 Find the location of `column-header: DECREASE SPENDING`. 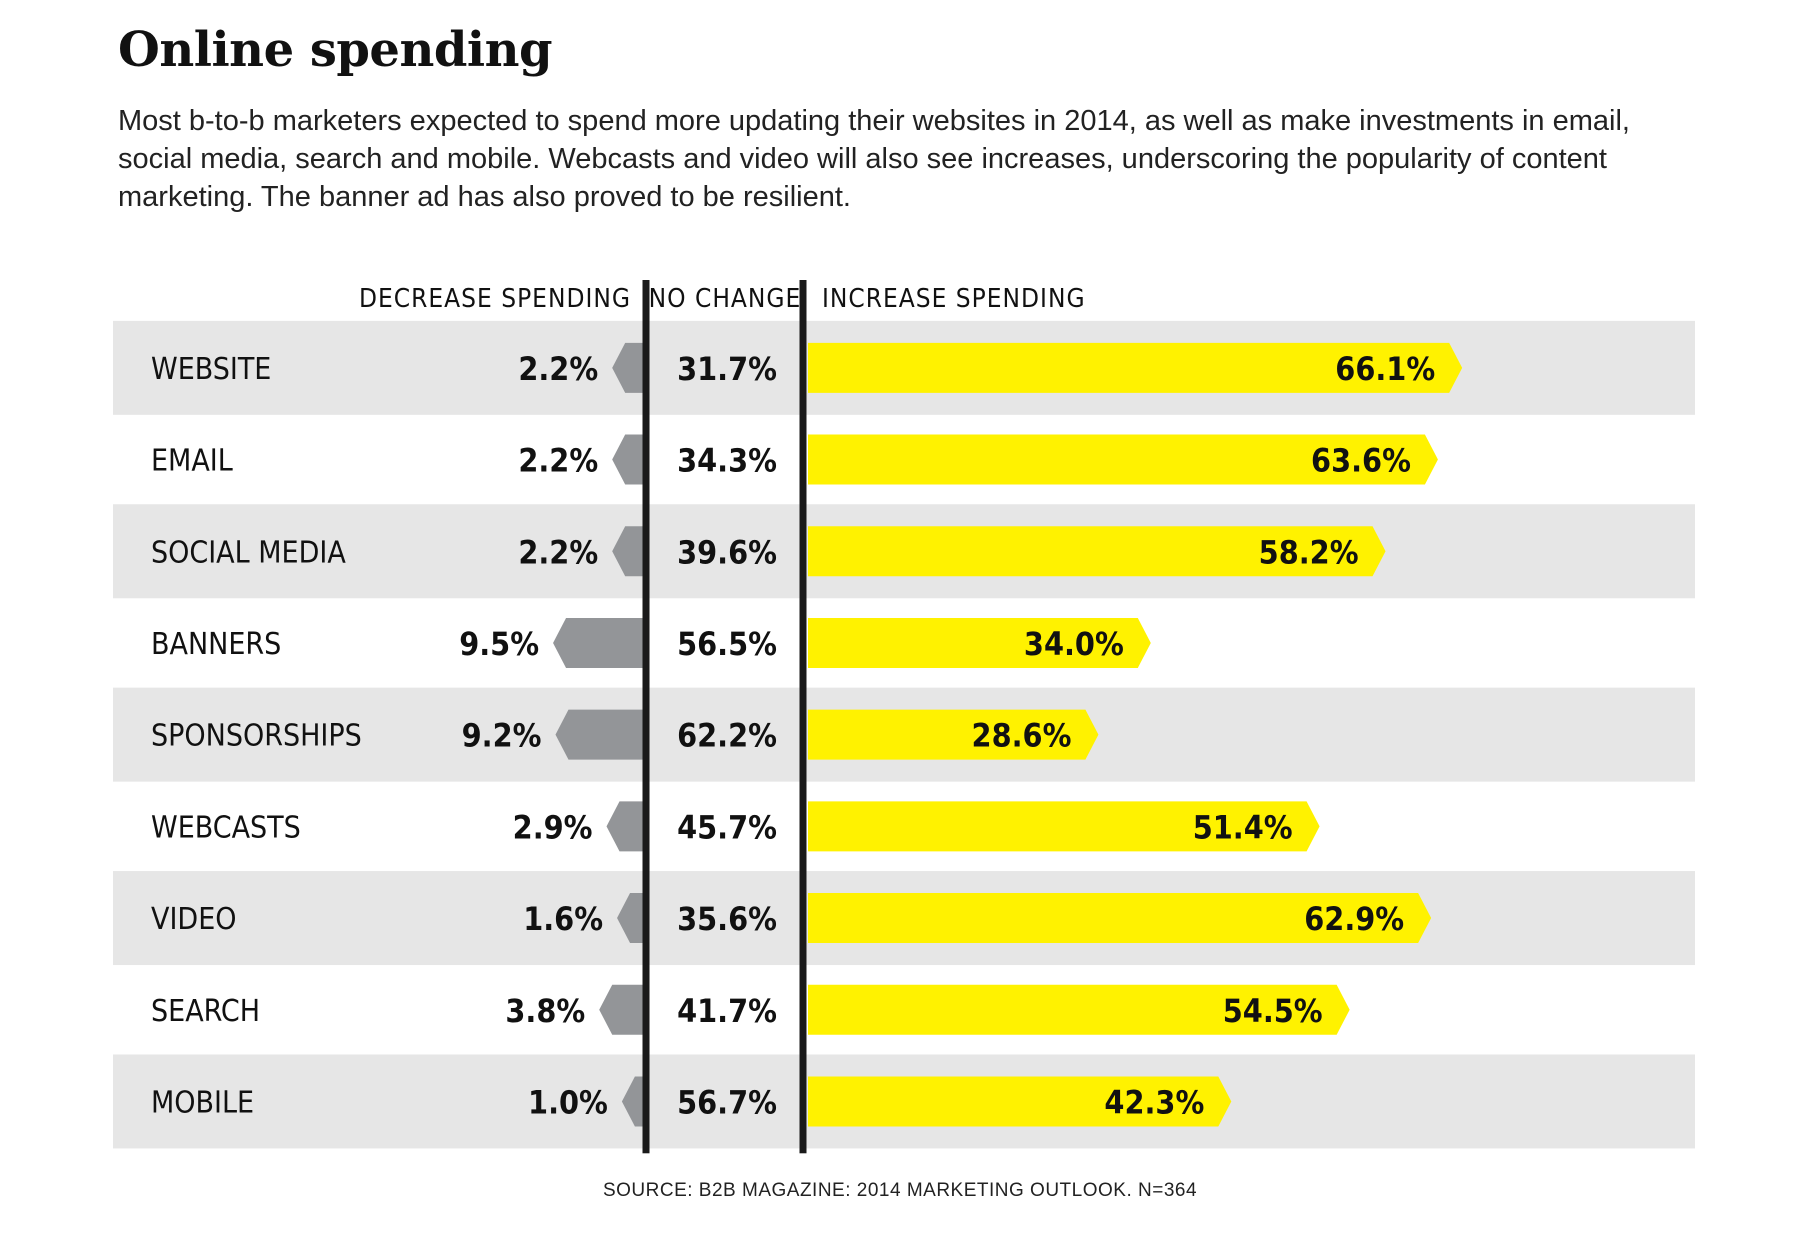

column-header: DECREASE SPENDING is located at coordinates (495, 299).